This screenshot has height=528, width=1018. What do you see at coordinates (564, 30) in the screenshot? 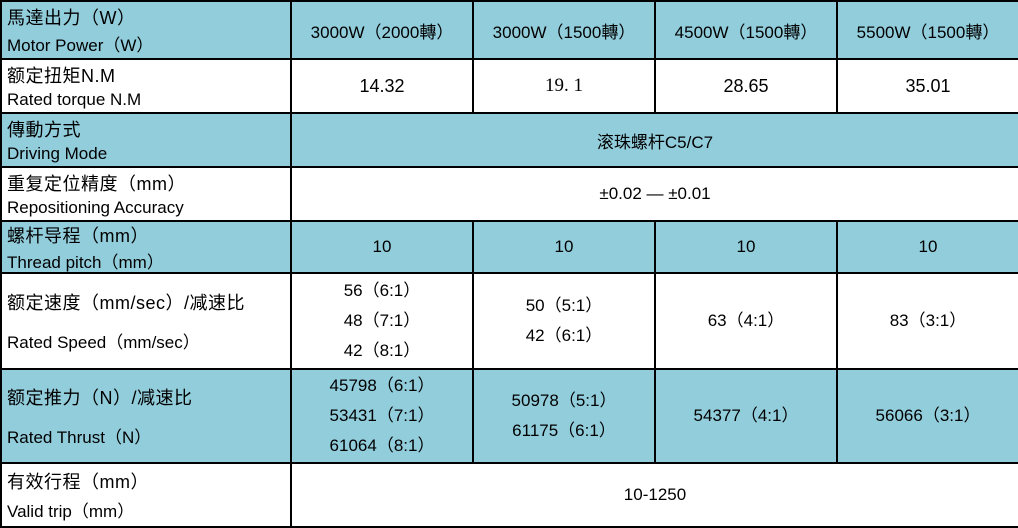
I see `cell-motor-power-1: 3000W（1500轉）` at bounding box center [564, 30].